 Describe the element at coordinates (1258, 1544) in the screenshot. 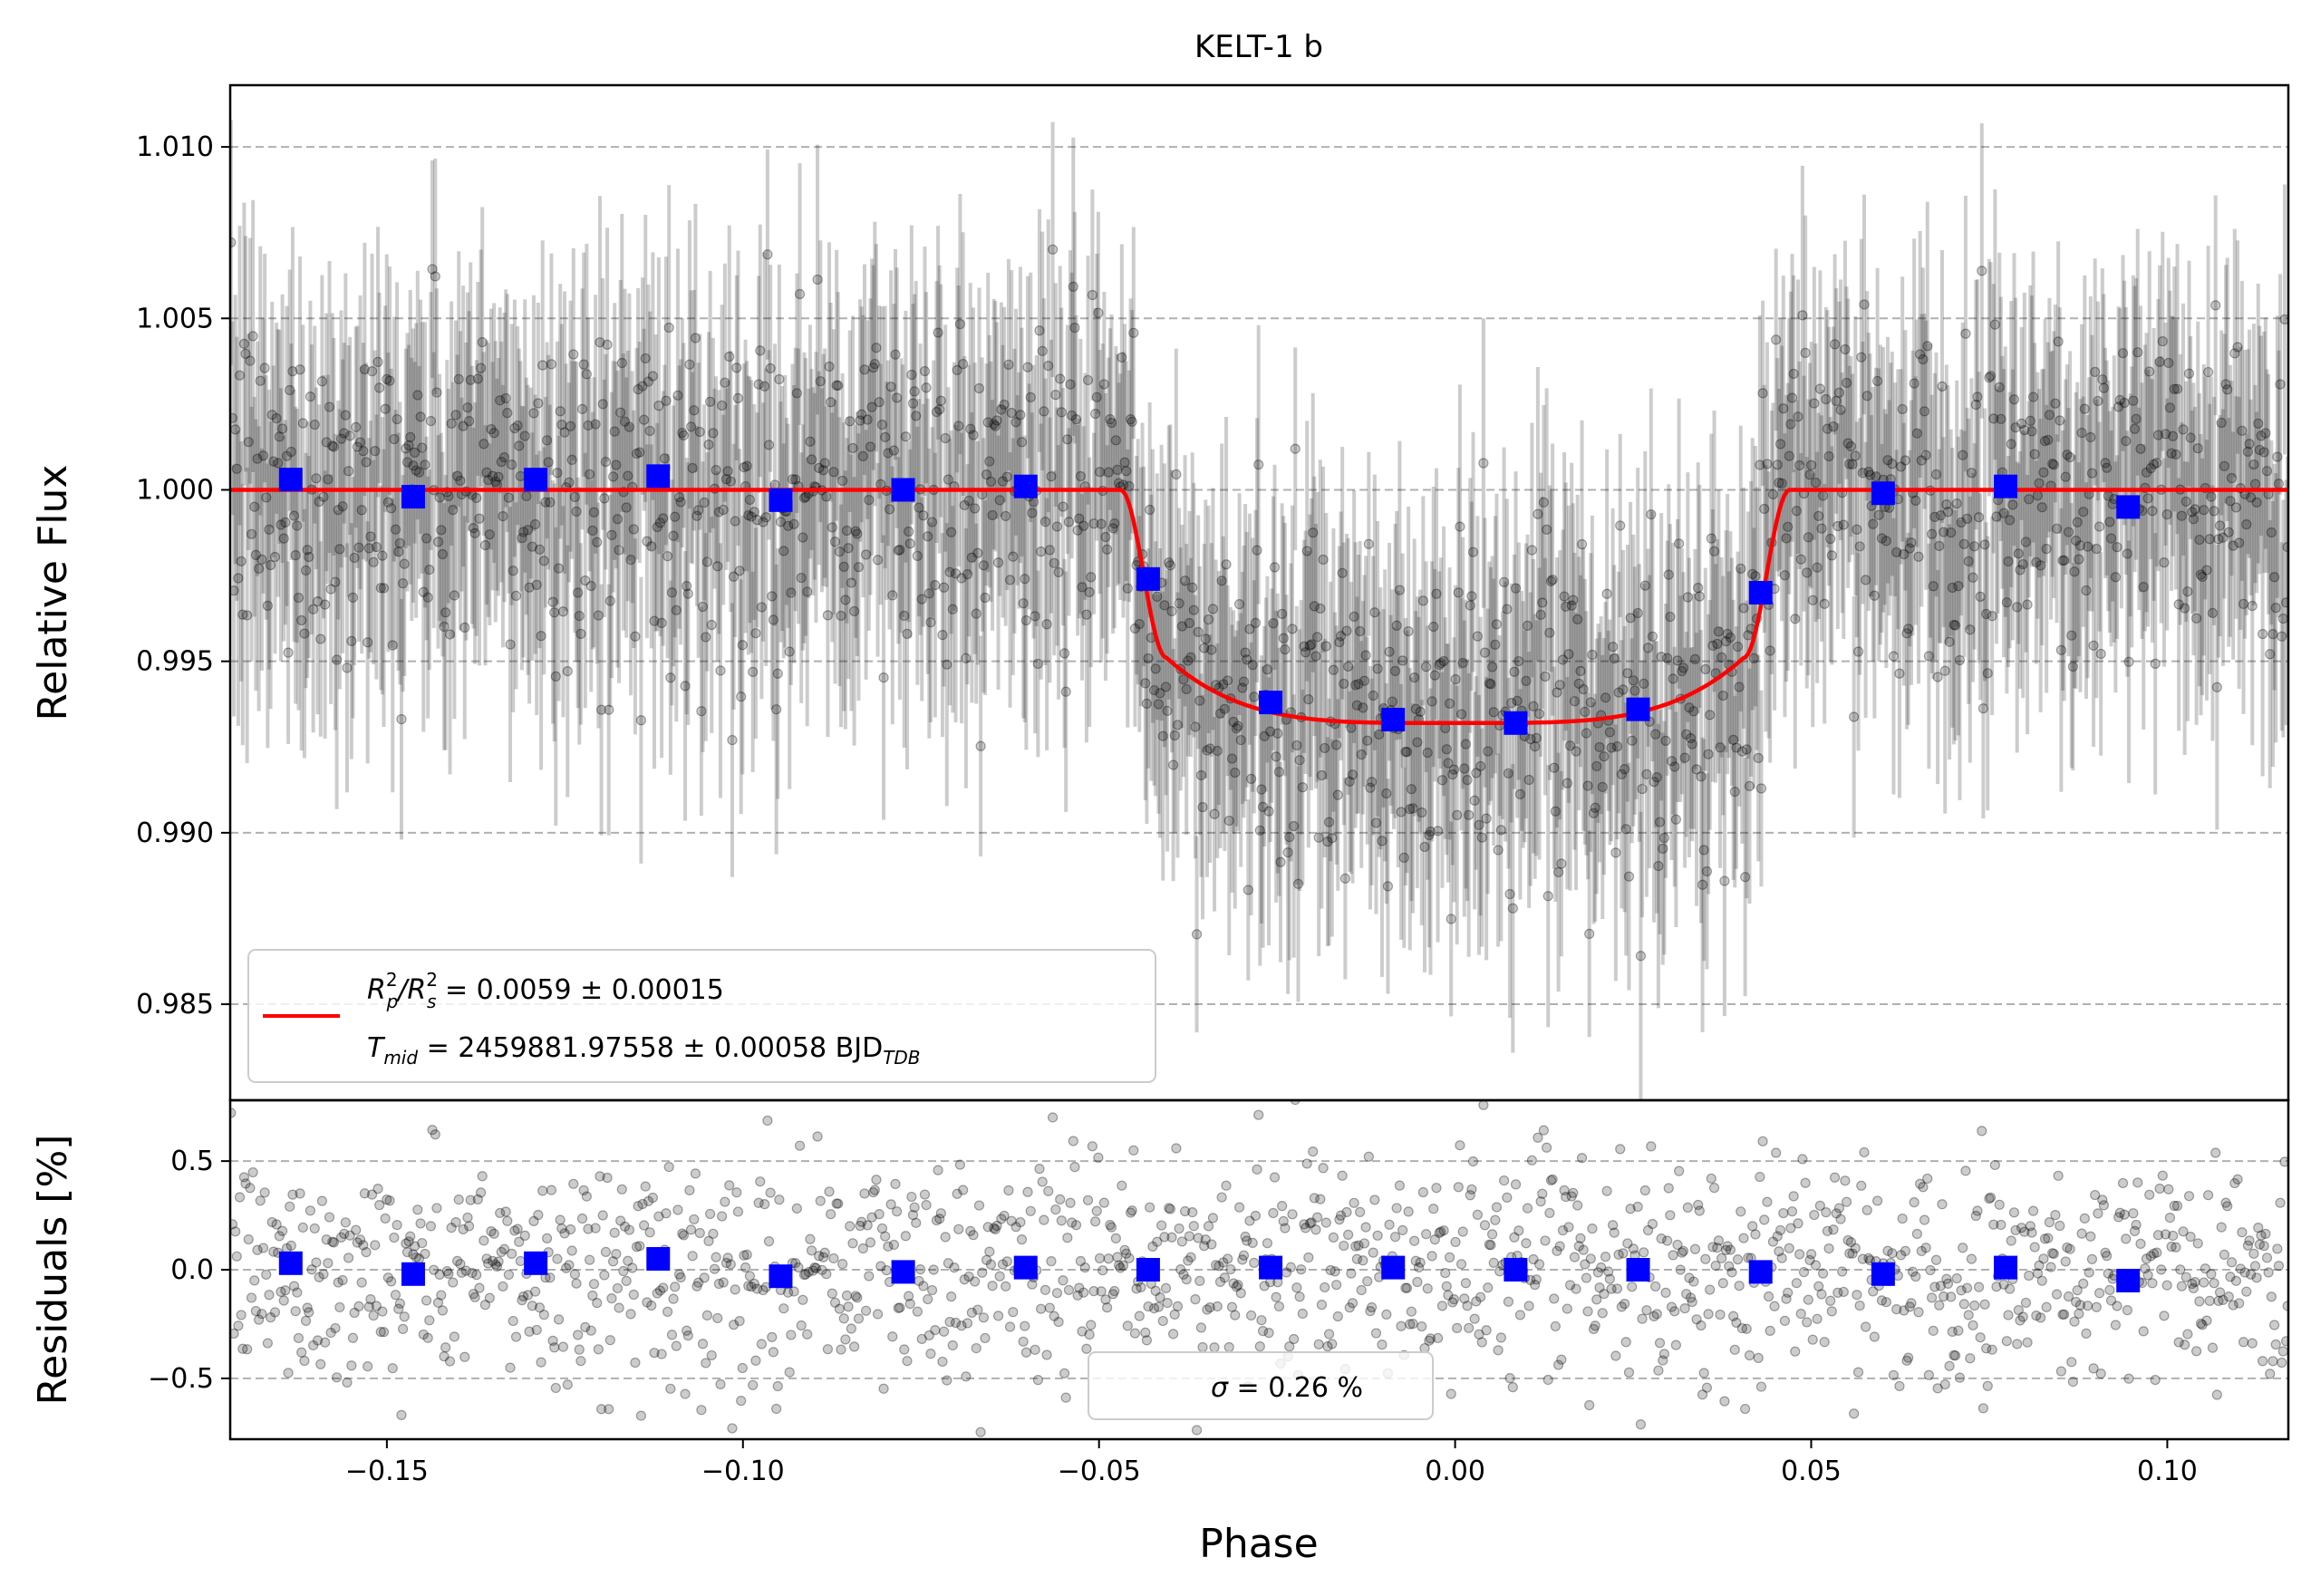

I see `x-axis-label: Phase` at that location.